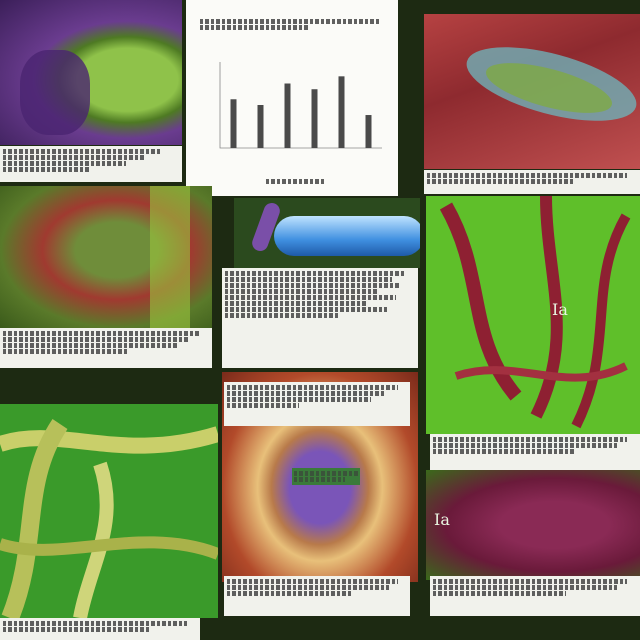 This screenshot has width=640, height=640. I want to click on image-panel-purple-tissue, so click(91, 72).